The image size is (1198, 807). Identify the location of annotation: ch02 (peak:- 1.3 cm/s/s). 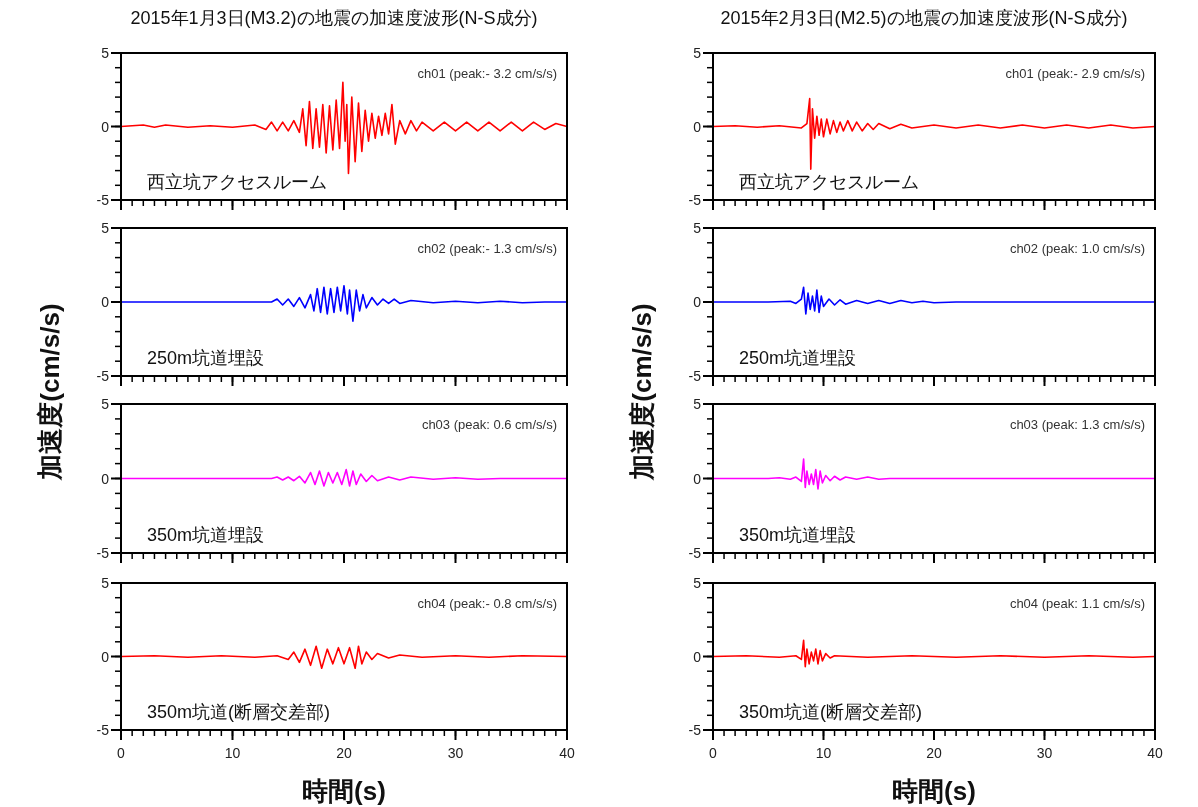
(487, 248).